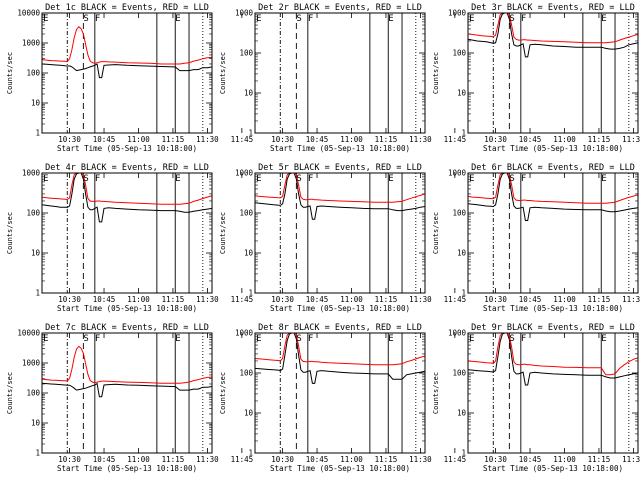 The width and height of the screenshot is (640, 480). I want to click on panel-title: Det 4r BLACK = Events, RED = LLD, so click(127, 168).